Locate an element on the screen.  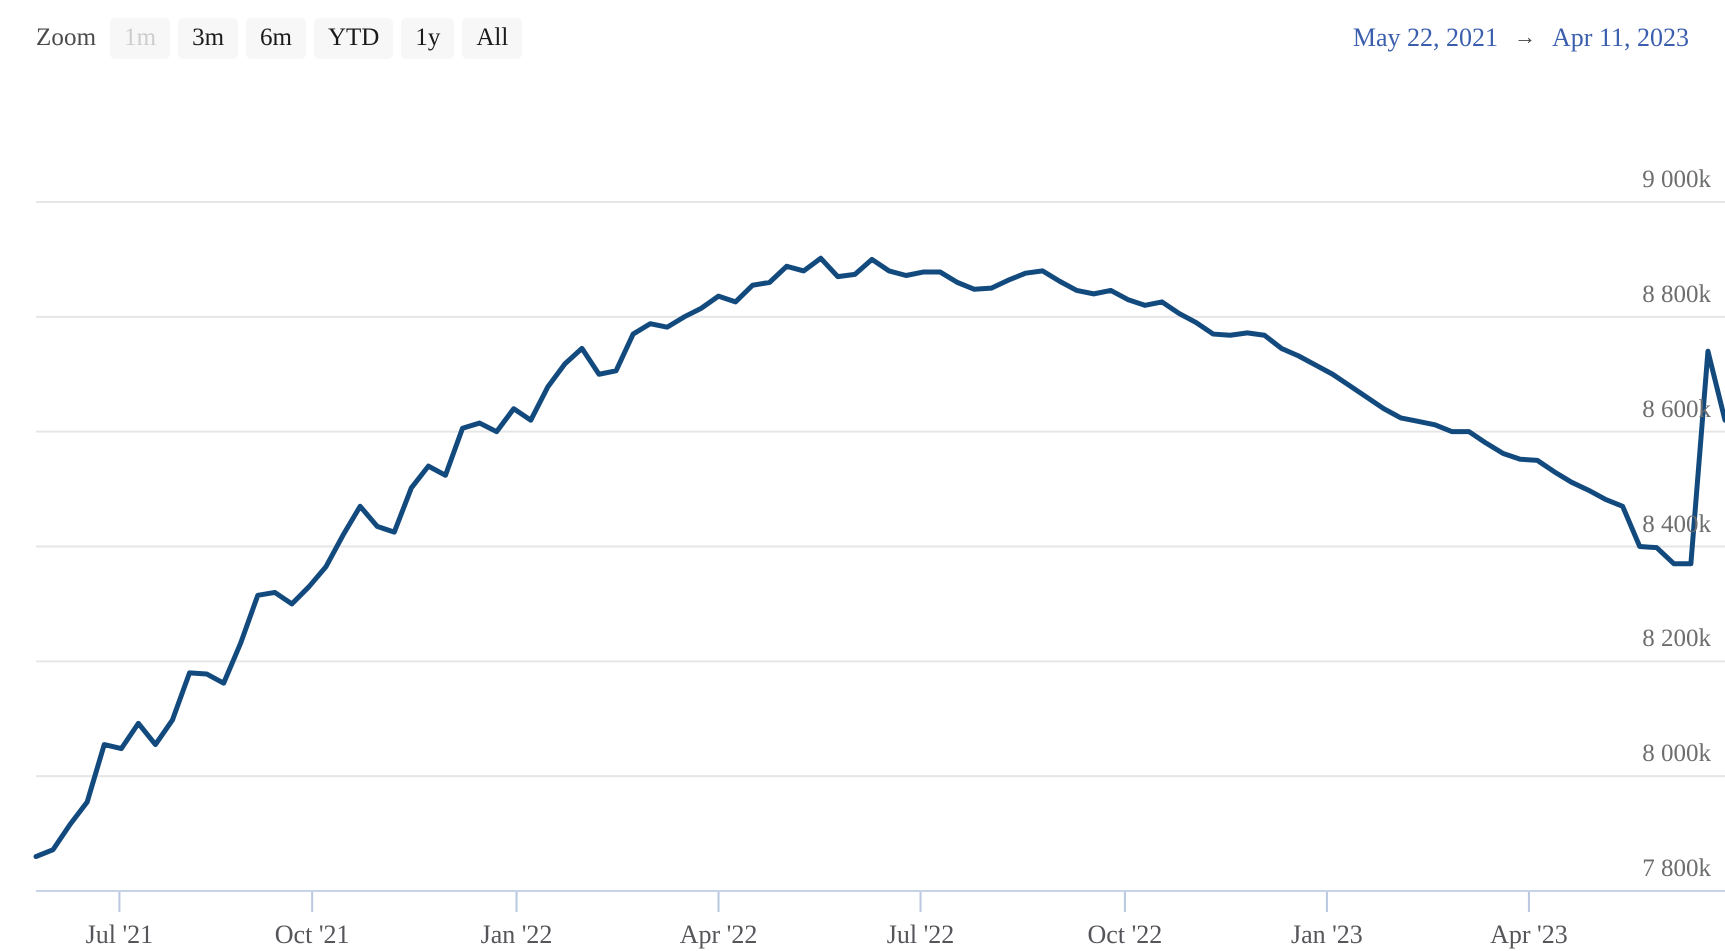
zoom-button-all: All is located at coordinates (492, 38).